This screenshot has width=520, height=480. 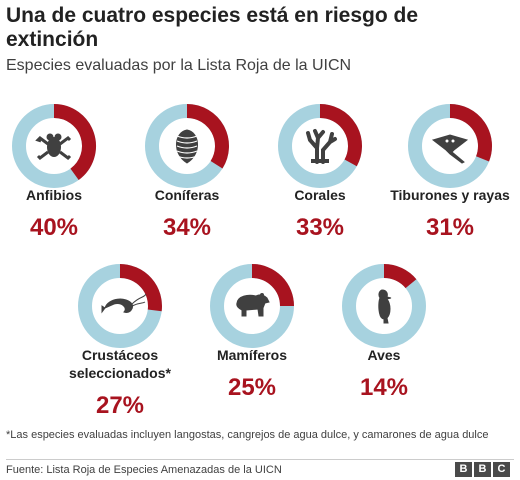 What do you see at coordinates (501, 469) in the screenshot?
I see `bbc-logo-letter-3: C` at bounding box center [501, 469].